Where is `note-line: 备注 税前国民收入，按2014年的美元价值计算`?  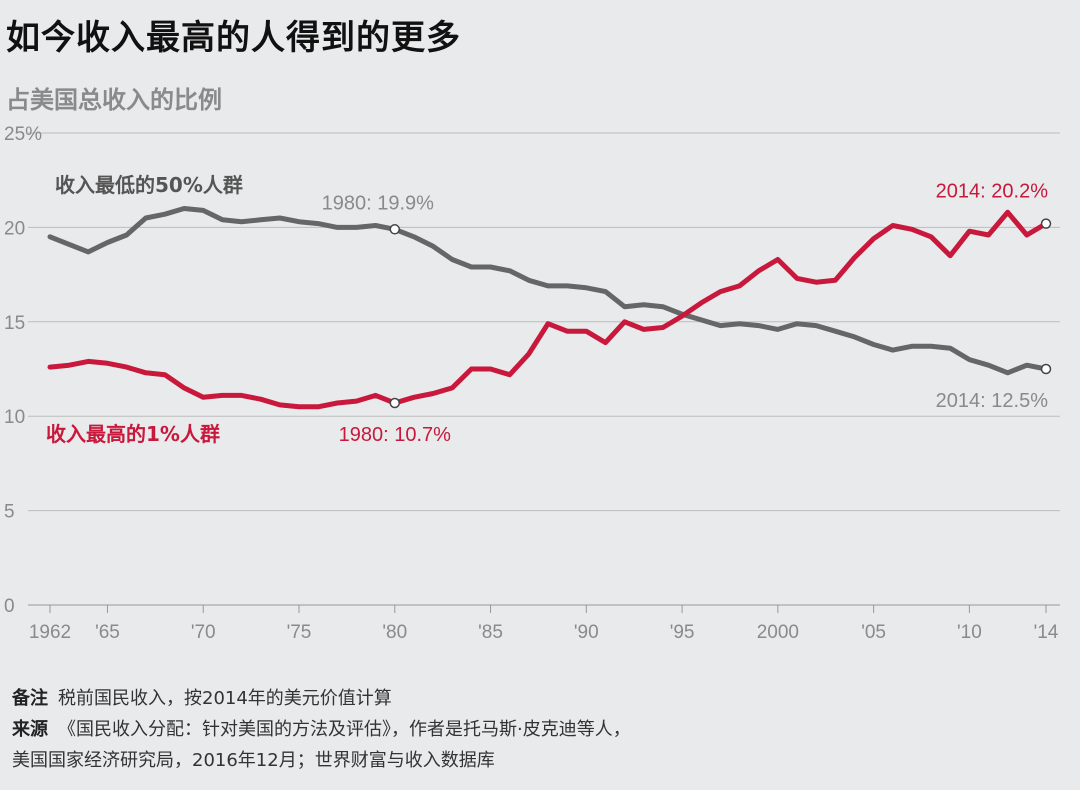 note-line: 备注 税前国民收入，按2014年的美元价值计算 is located at coordinates (321, 698).